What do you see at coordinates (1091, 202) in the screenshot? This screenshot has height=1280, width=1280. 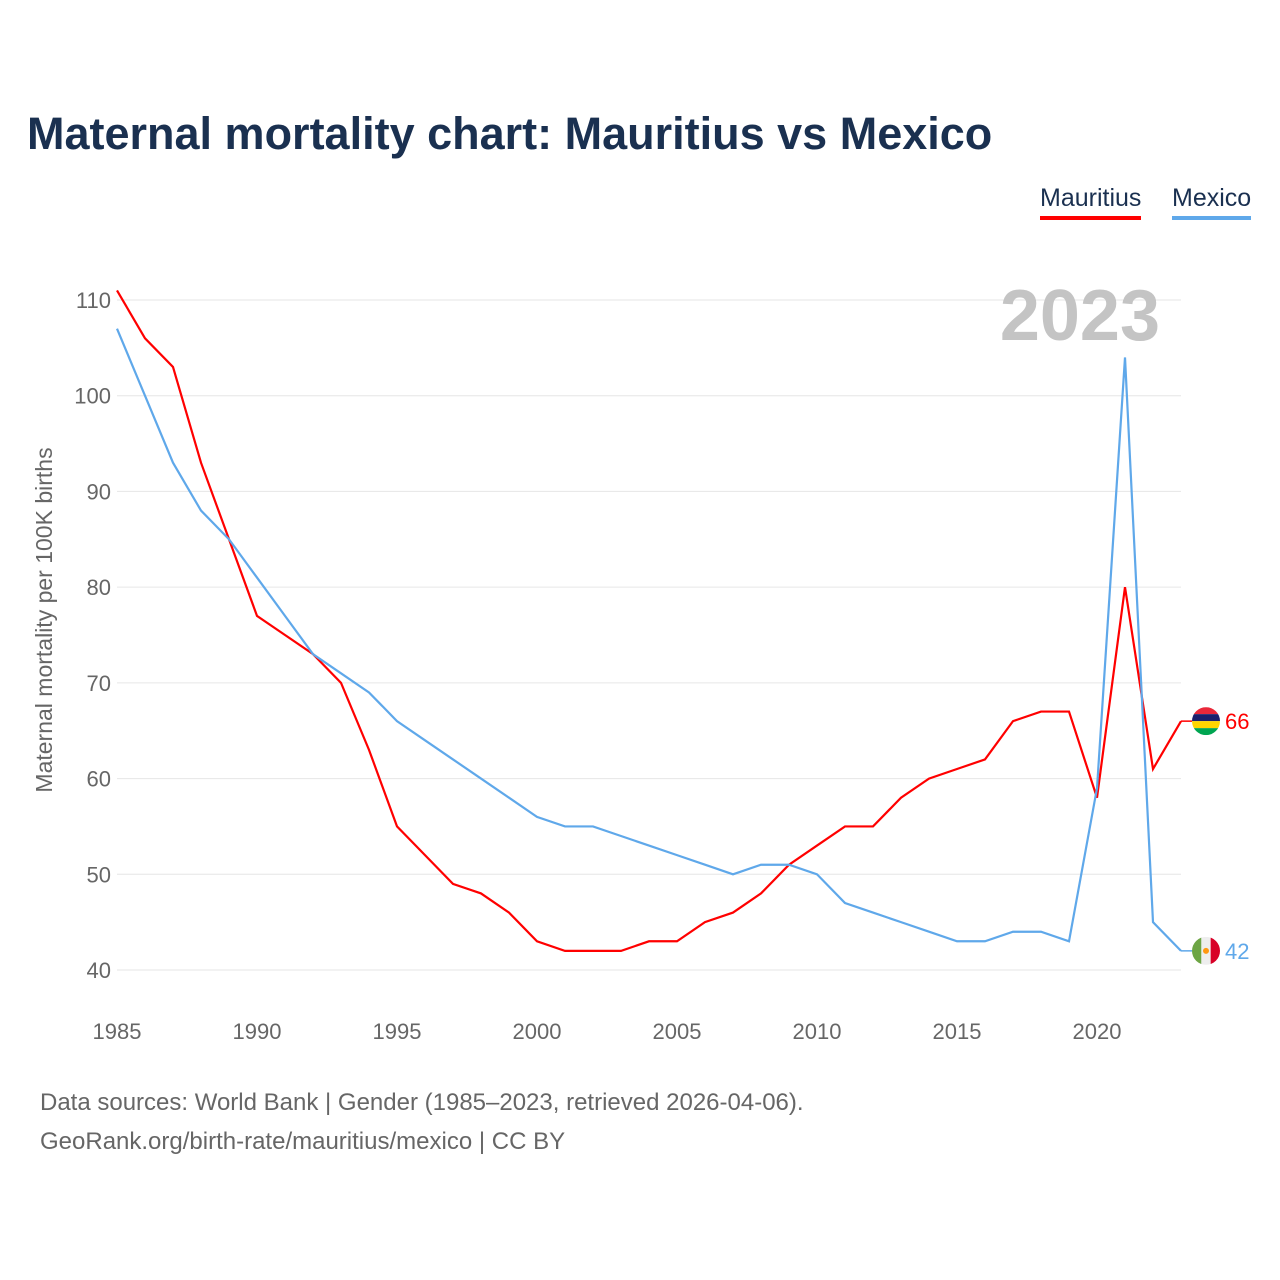 I see `legend-mauritius: Mauritius` at bounding box center [1091, 202].